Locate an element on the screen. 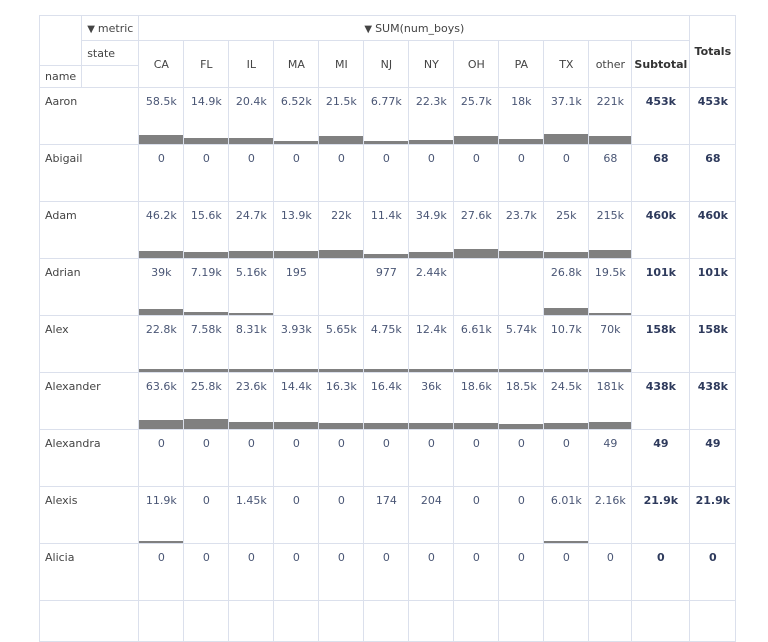 The height and width of the screenshot is (642, 768). column-header-oh: OH is located at coordinates (476, 64).